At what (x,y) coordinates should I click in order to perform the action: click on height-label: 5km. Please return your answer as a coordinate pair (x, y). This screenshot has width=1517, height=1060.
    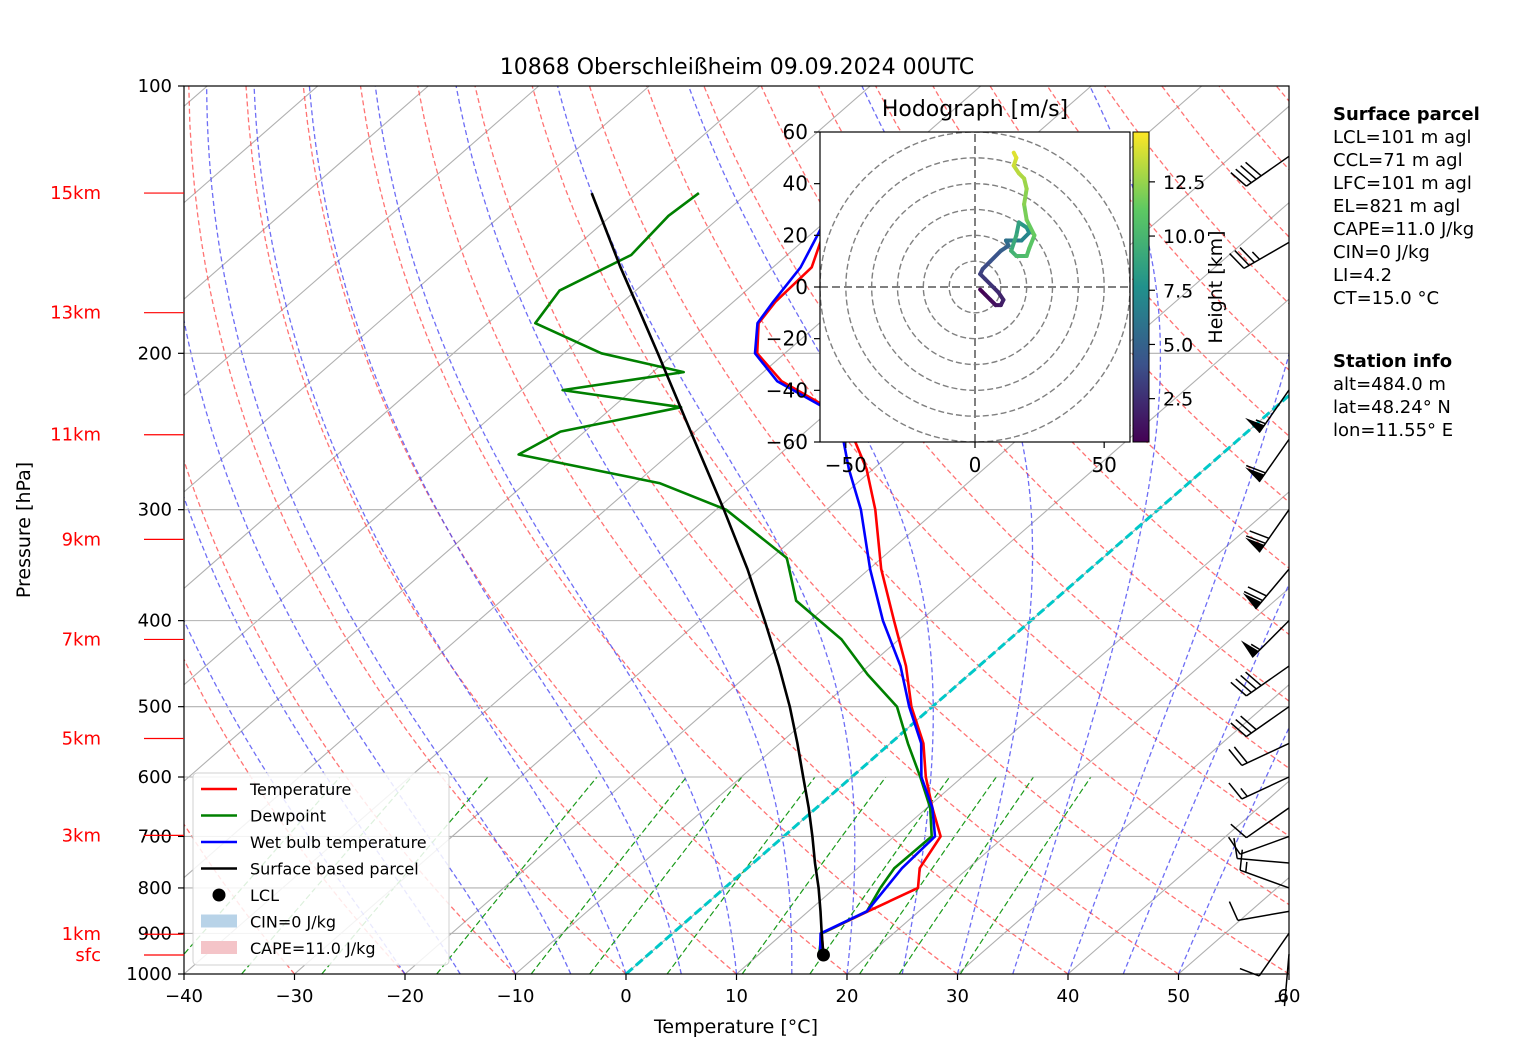
    Looking at the image, I should click on (81, 739).